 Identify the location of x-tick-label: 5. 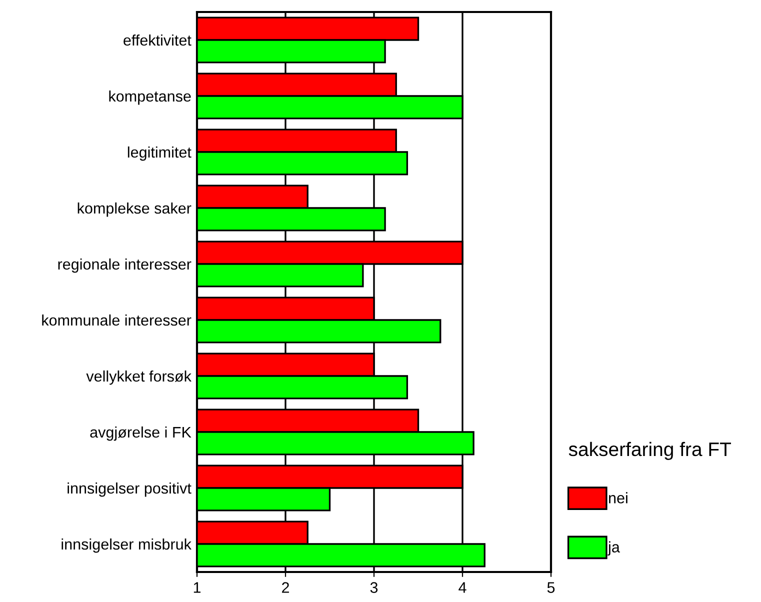
(551, 587).